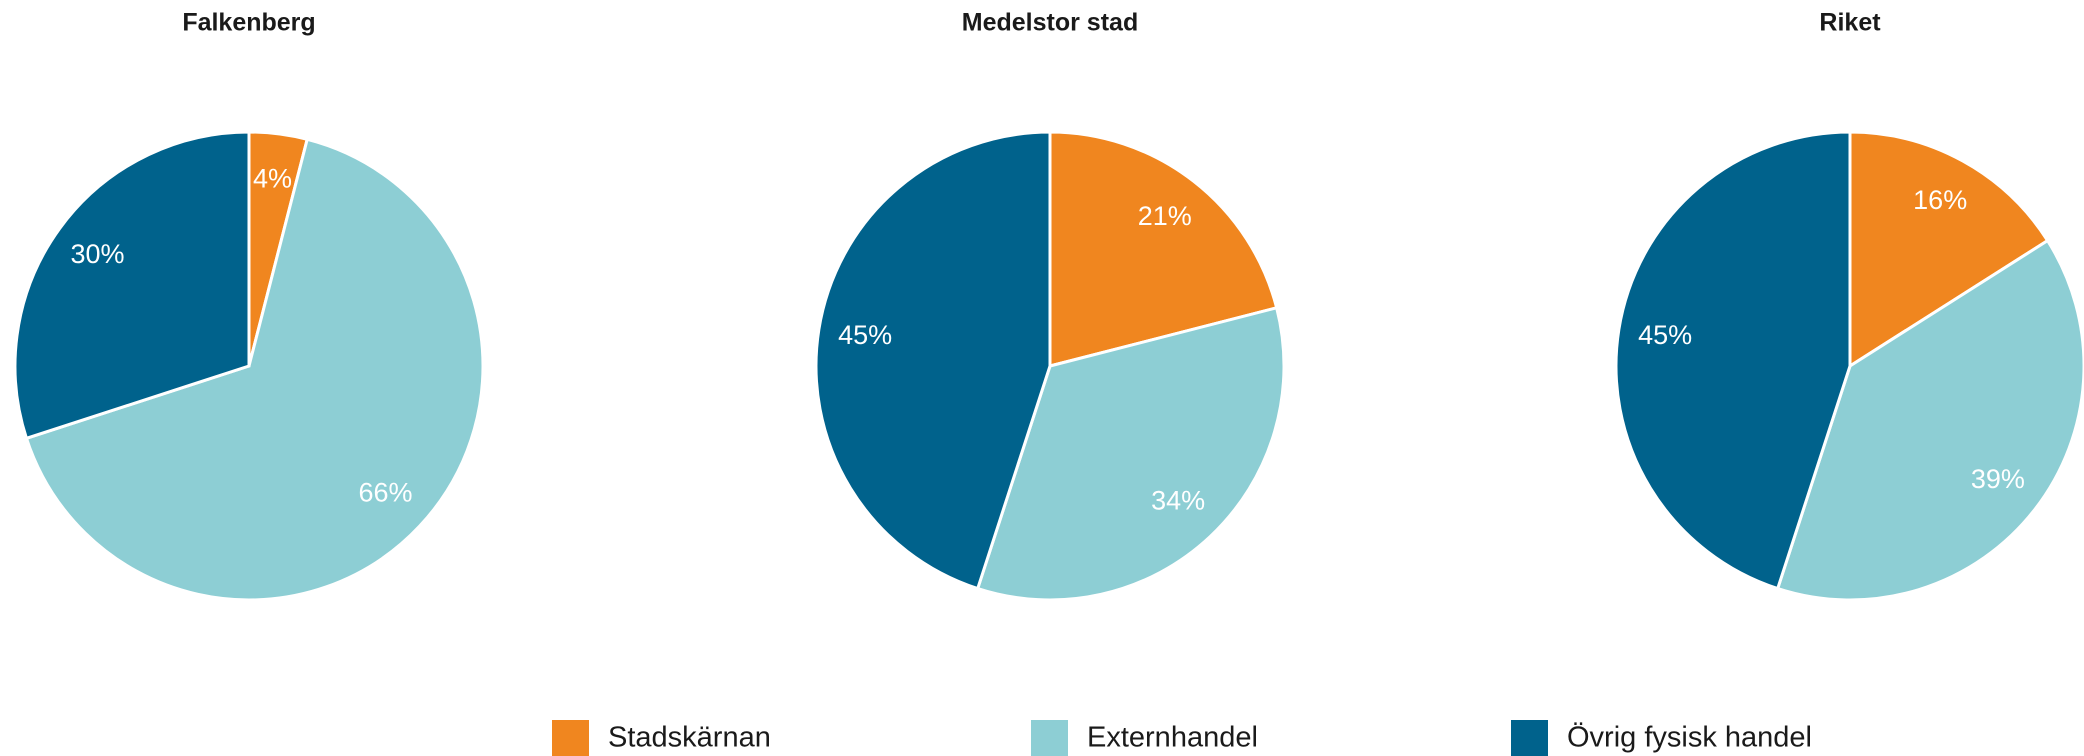 This screenshot has height=756, width=2084. Describe the element at coordinates (1998, 479) in the screenshot. I see `slice-label: 39%` at that location.